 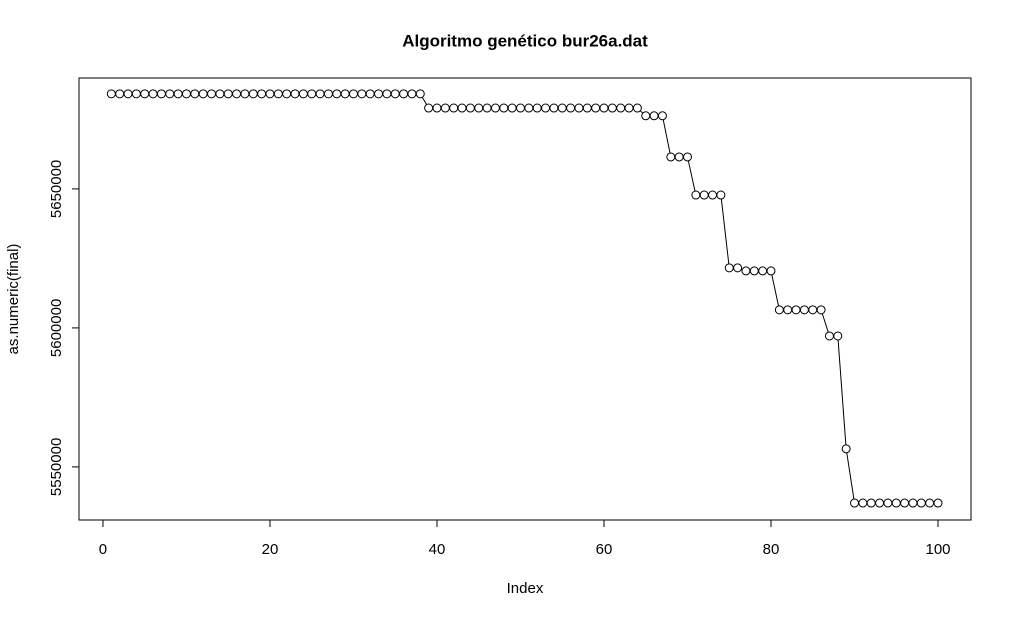 What do you see at coordinates (103, 549) in the screenshot?
I see `x-tick-label: 0` at bounding box center [103, 549].